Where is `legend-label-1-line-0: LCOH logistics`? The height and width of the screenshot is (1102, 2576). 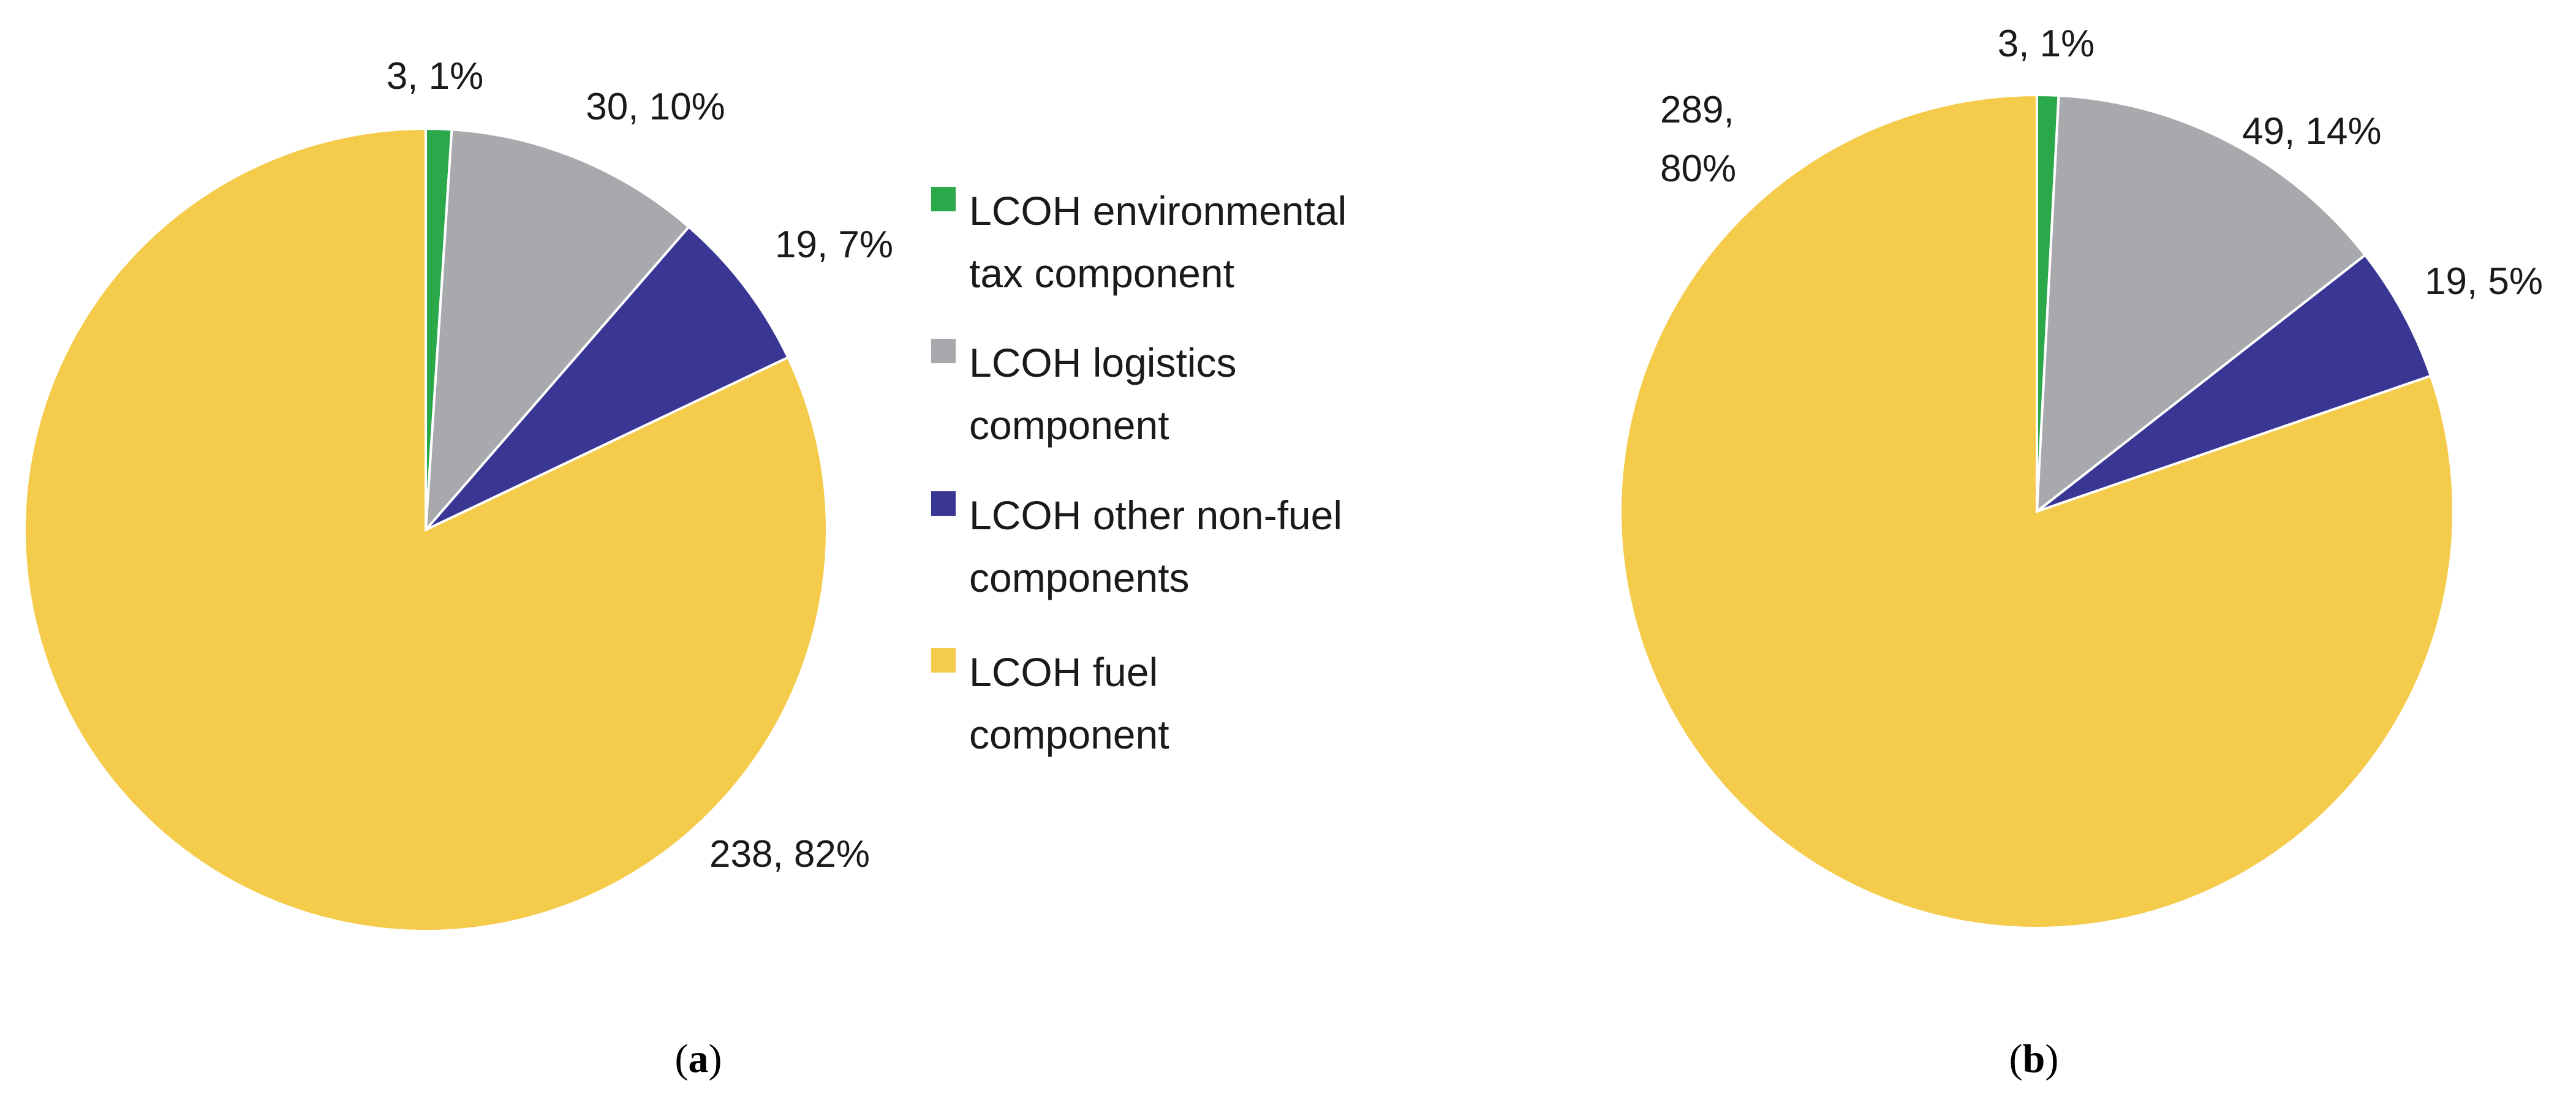
legend-label-1-line-0: LCOH logistics is located at coordinates (1102, 362).